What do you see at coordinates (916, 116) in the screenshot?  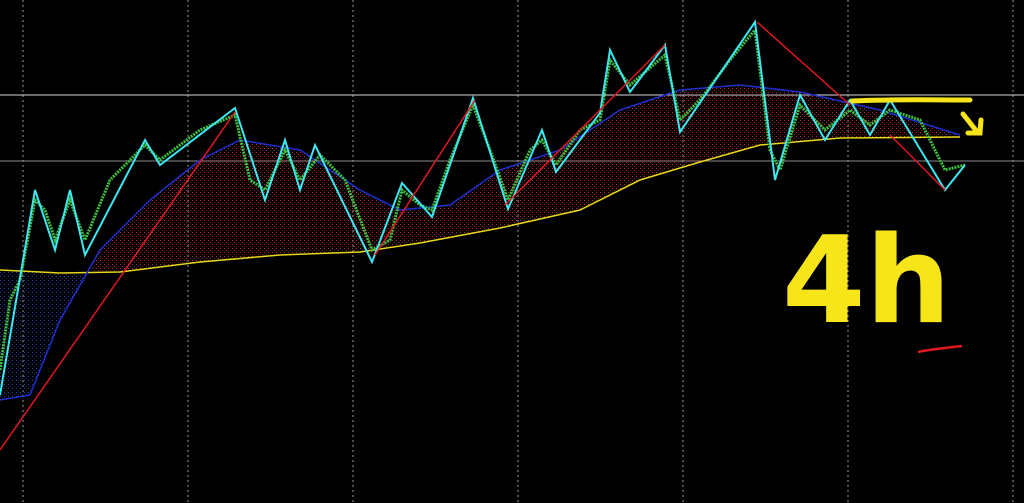 I see `hand-arrow` at bounding box center [916, 116].